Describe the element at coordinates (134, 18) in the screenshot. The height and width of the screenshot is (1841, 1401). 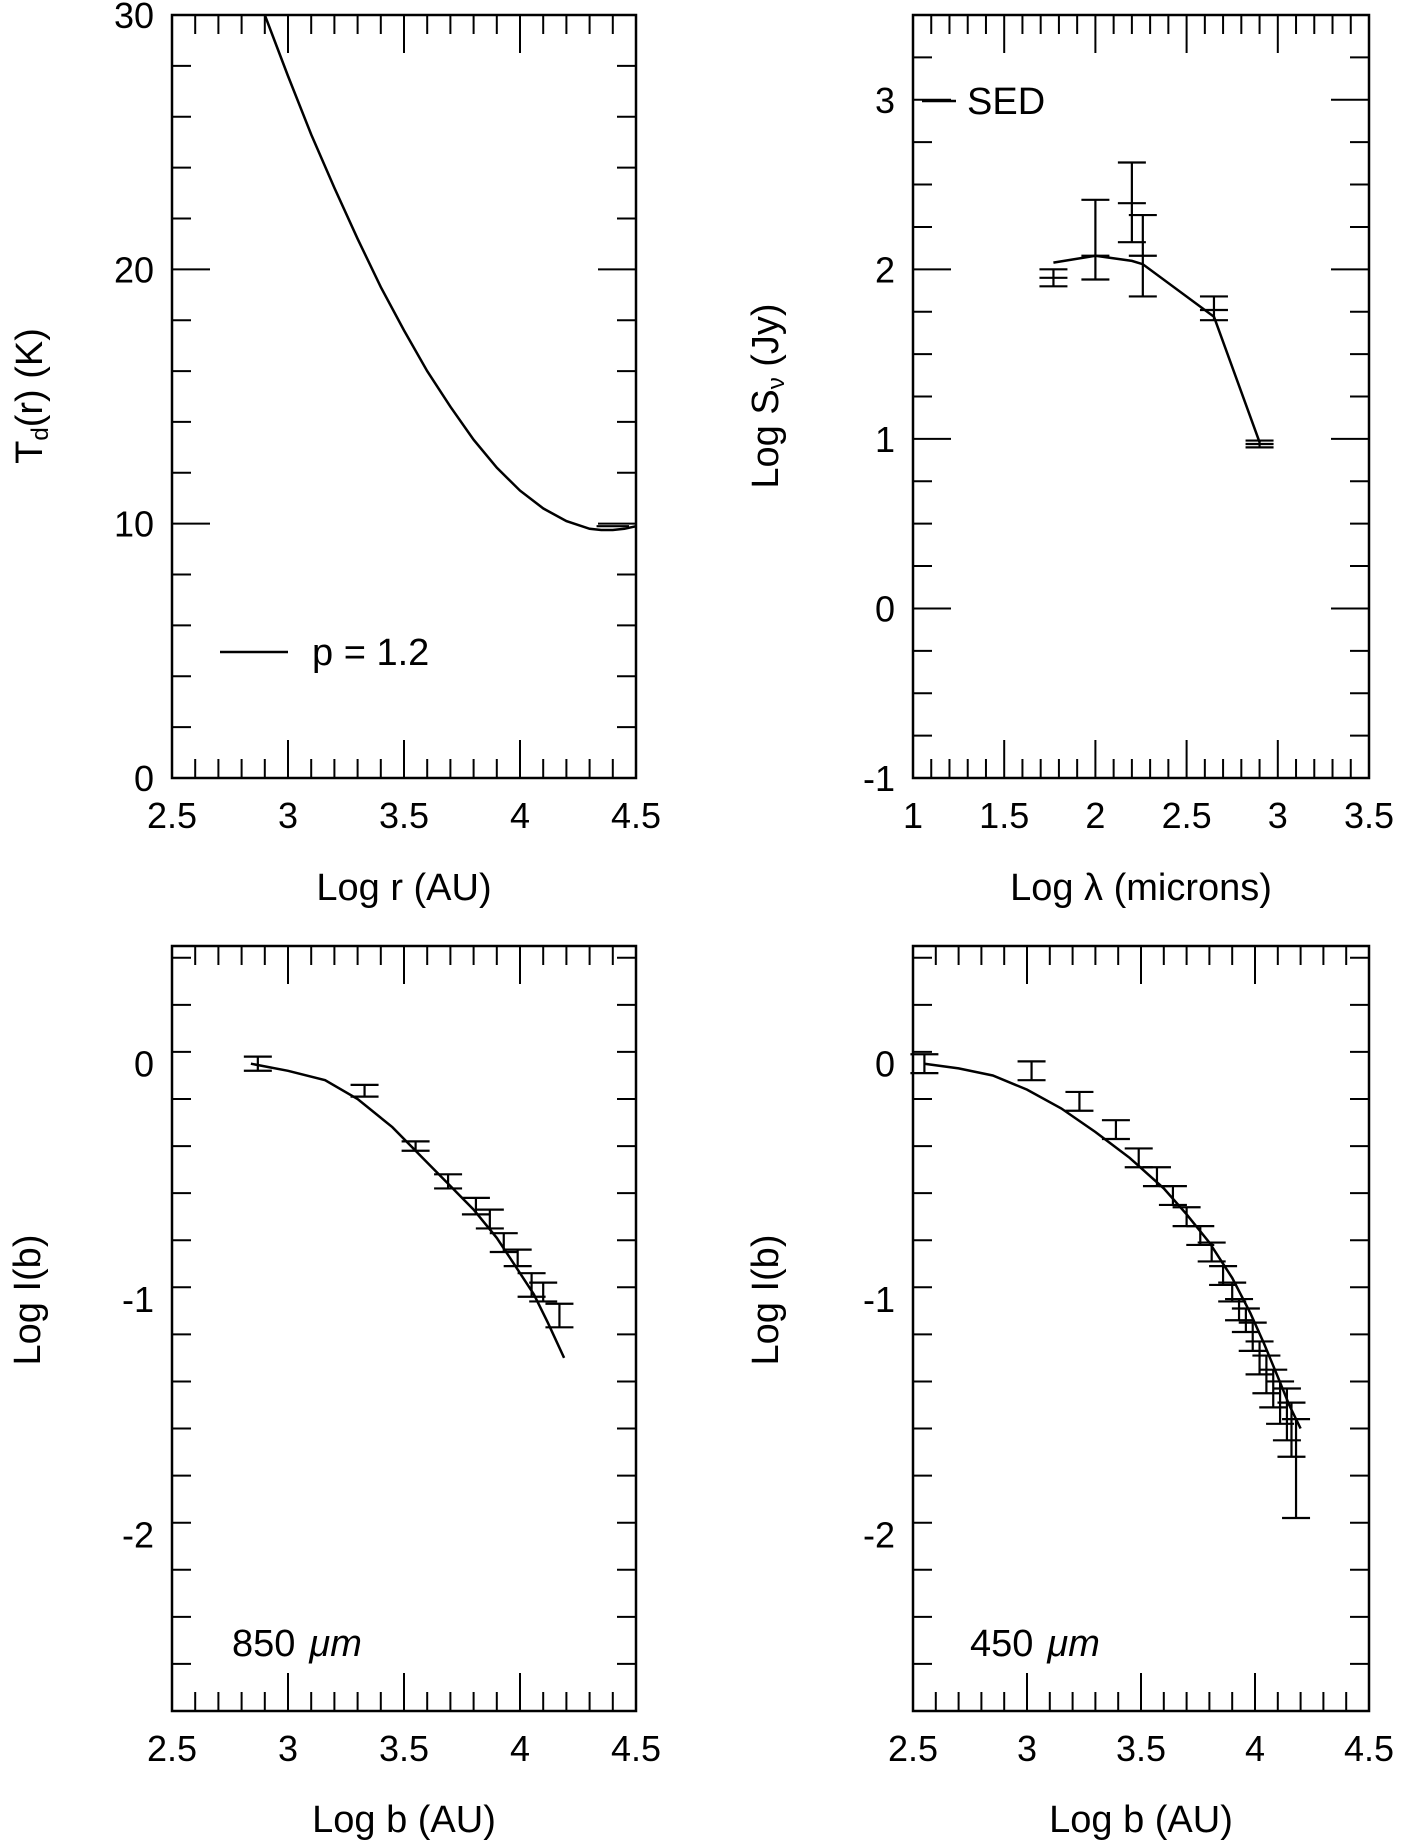
I see `y-tick-label: 30` at that location.